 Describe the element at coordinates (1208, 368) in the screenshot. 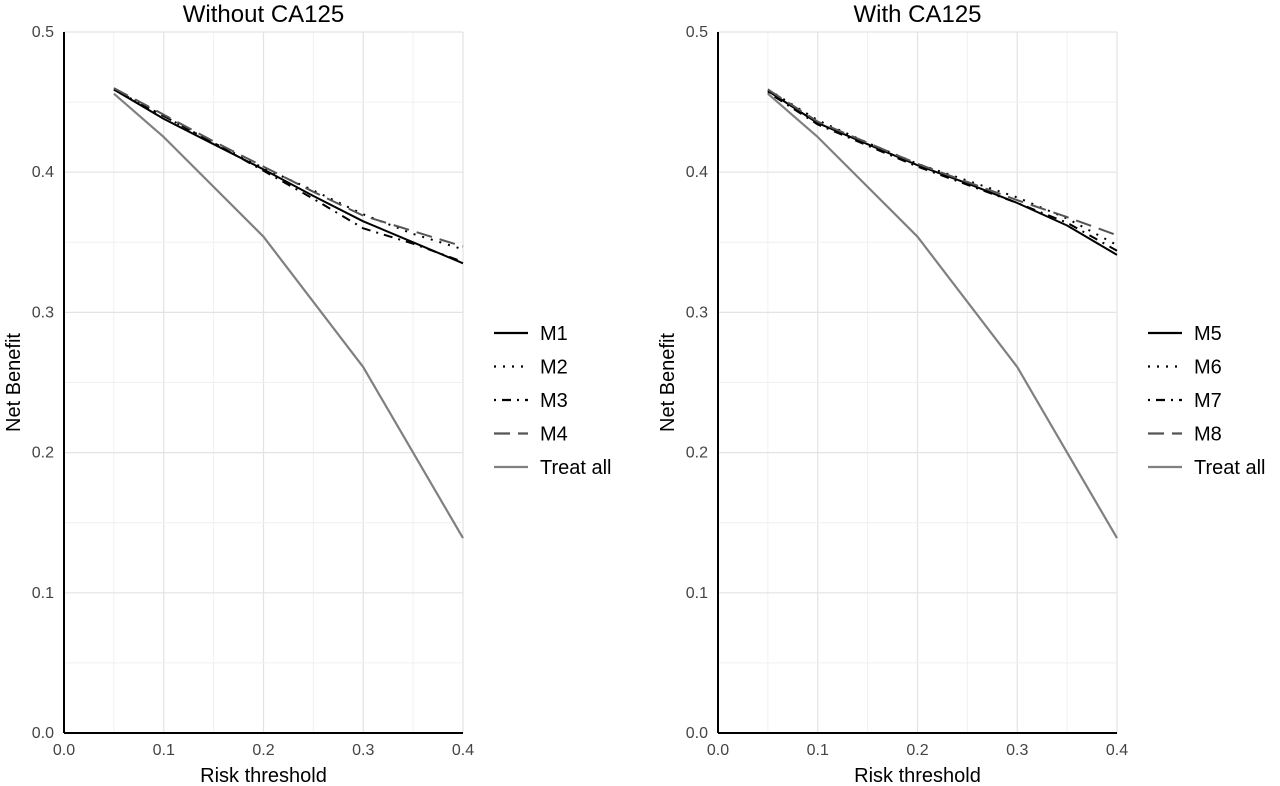

I see `legend-label: M6` at that location.